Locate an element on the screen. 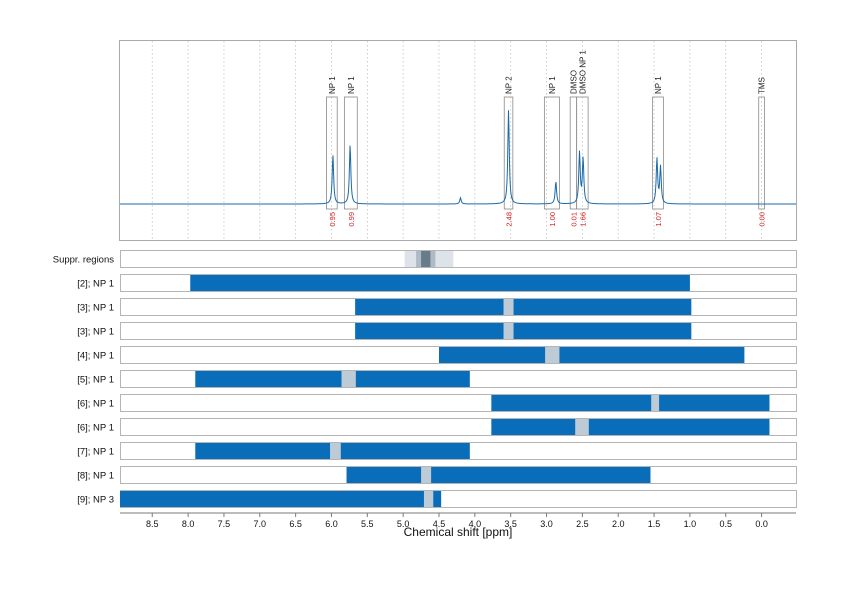 This screenshot has width=842, height=595. x-tick-label: 5.0 is located at coordinates (403, 524).